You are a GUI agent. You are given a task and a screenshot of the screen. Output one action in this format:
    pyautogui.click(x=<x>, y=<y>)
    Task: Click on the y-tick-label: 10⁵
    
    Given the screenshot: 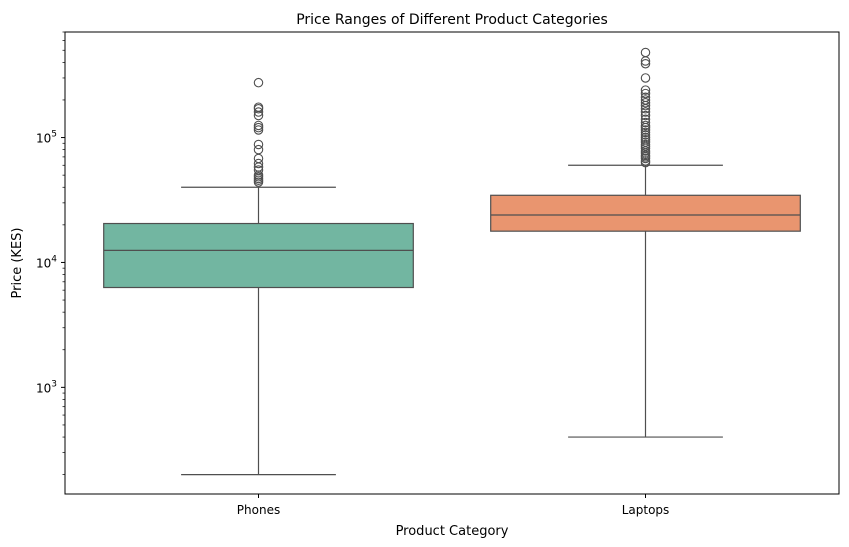 What is the action you would take?
    pyautogui.click(x=46, y=138)
    